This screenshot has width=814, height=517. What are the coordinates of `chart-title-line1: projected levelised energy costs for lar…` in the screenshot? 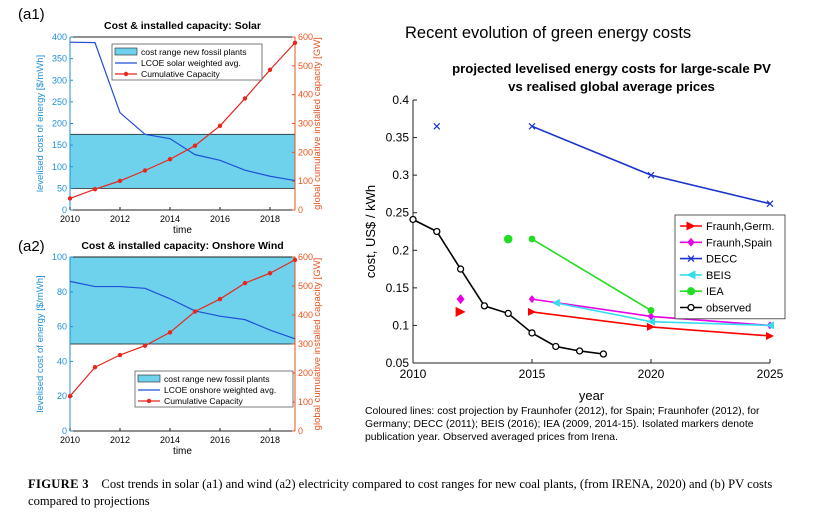 It's located at (611, 68).